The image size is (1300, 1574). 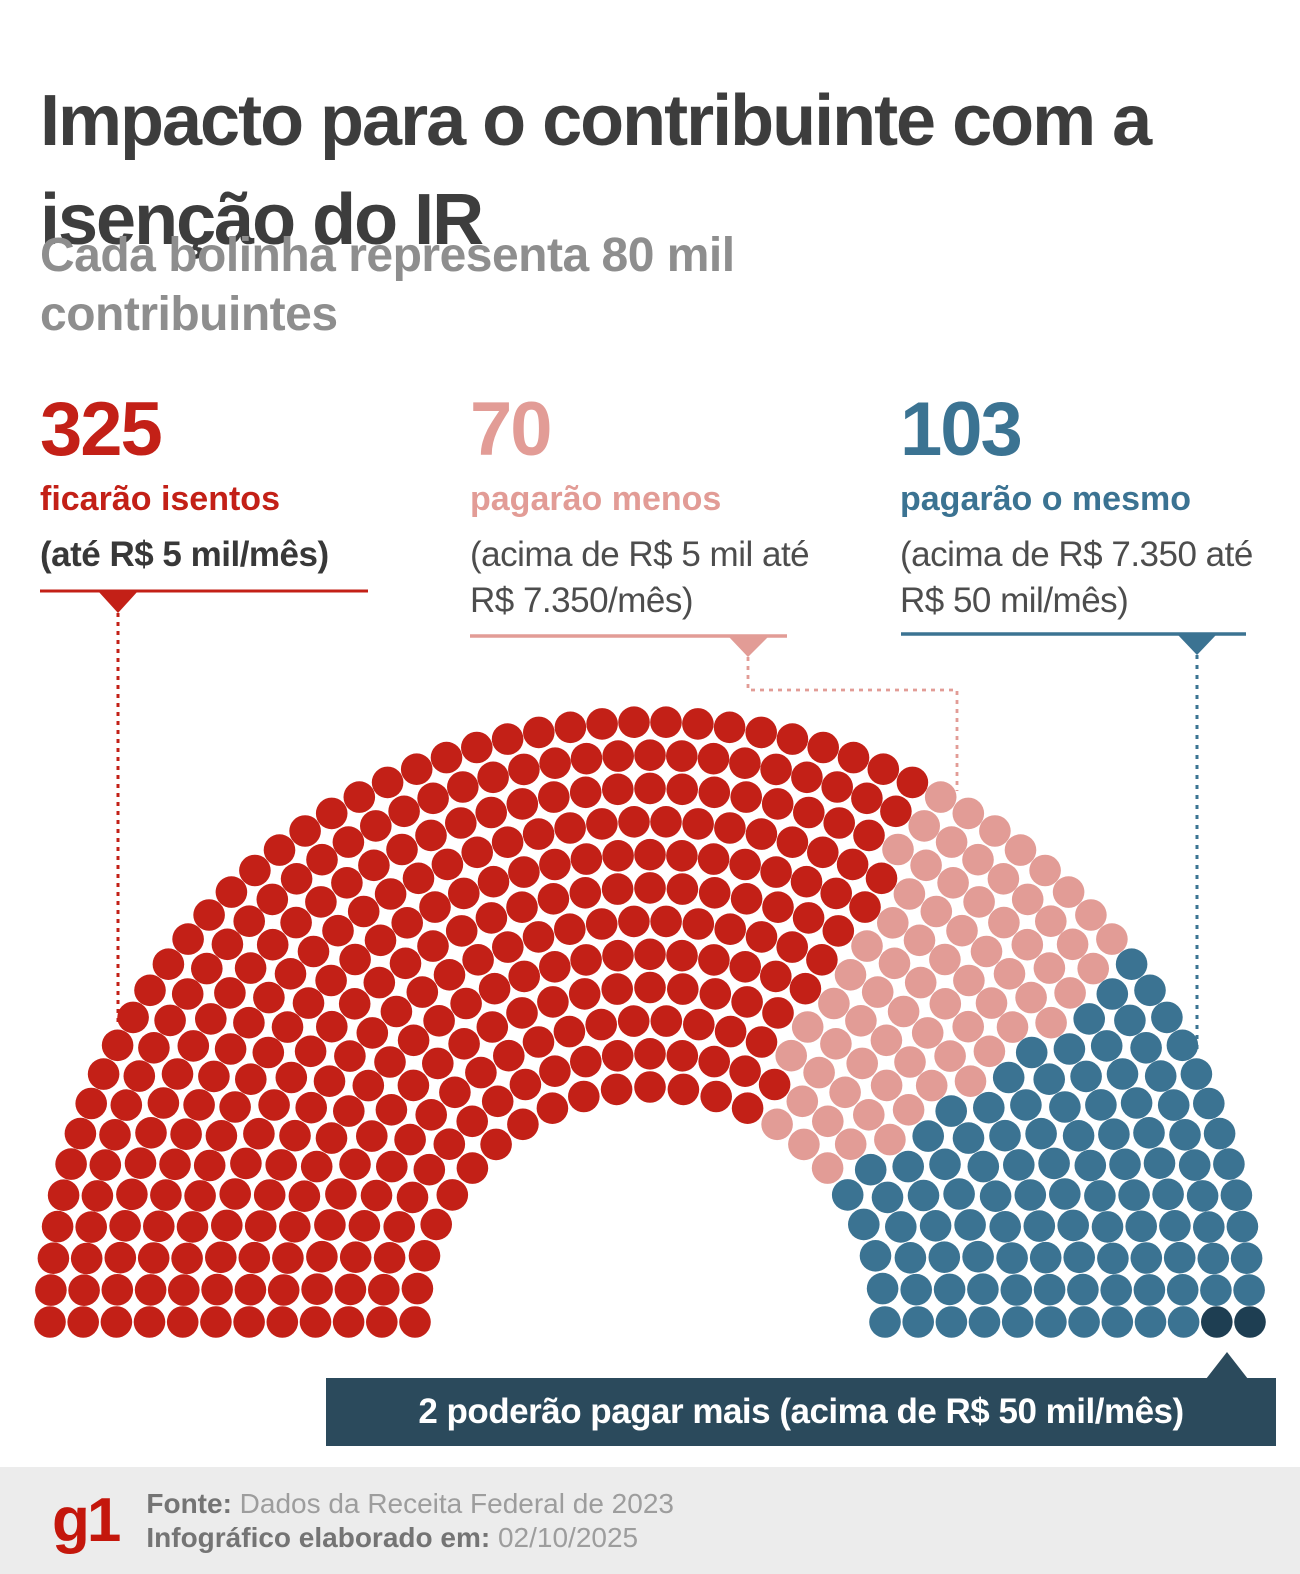 What do you see at coordinates (640, 577) in the screenshot?
I see `stat-range-pagarao-menos: (acima de R$ 5 mil até R$ 7.350/mês)` at bounding box center [640, 577].